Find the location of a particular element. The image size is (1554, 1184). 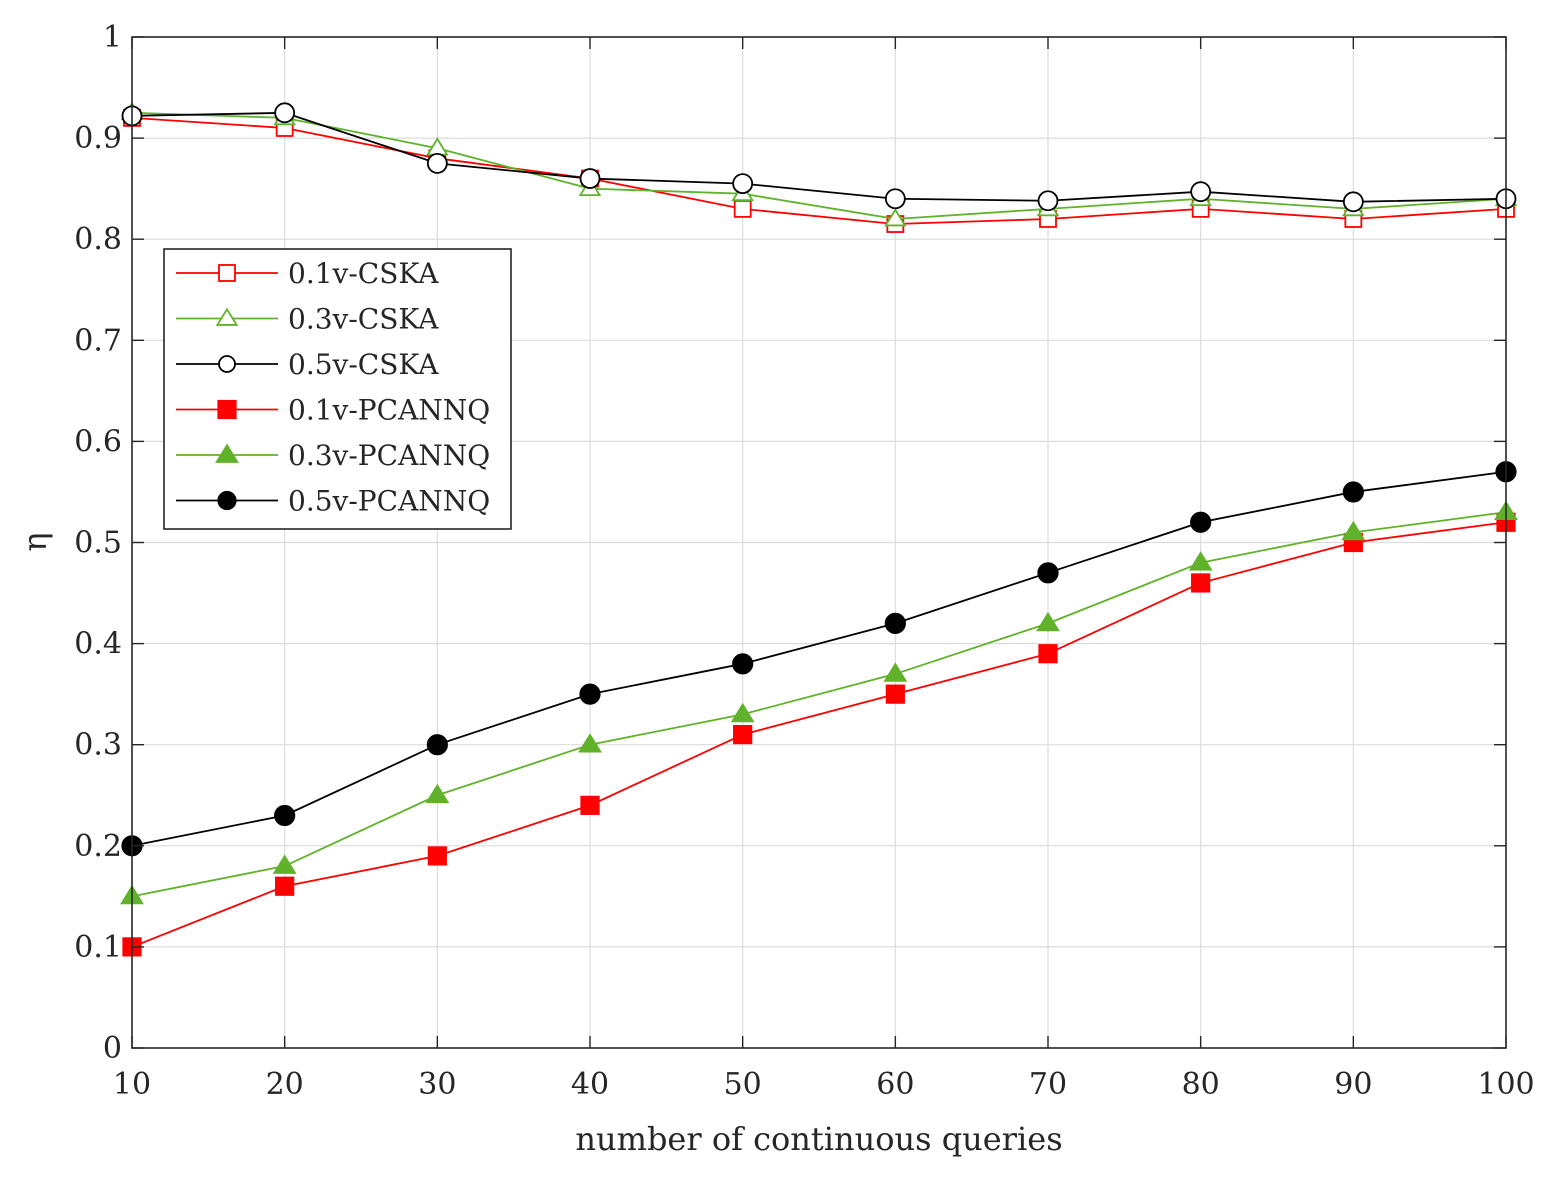

x-tick-label: 50 is located at coordinates (743, 1084).